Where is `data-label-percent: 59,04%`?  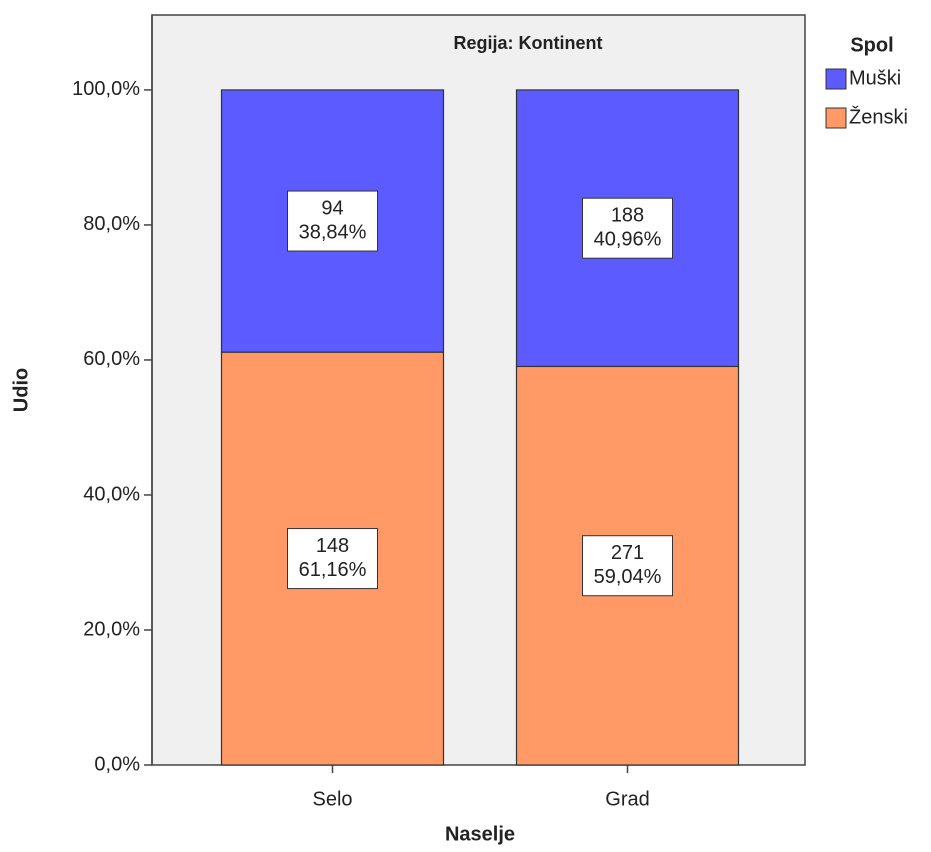 data-label-percent: 59,04% is located at coordinates (628, 577).